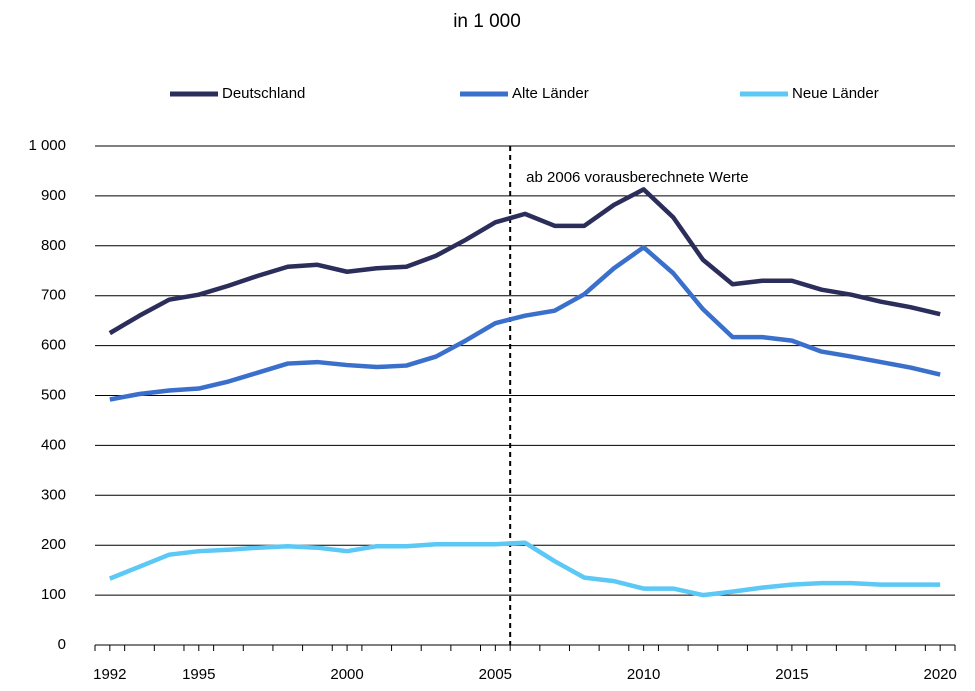  Describe the element at coordinates (263, 93) in the screenshot. I see `legend-label: Deutschland` at that location.